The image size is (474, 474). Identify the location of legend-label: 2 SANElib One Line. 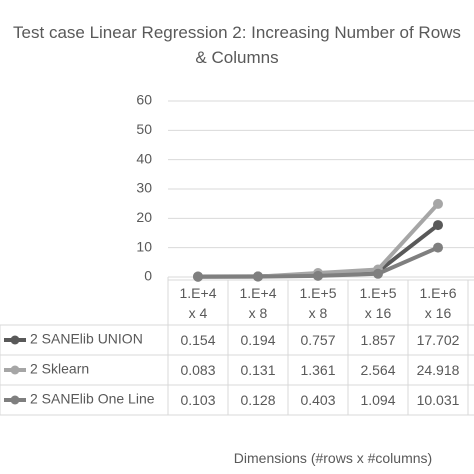
(92, 399).